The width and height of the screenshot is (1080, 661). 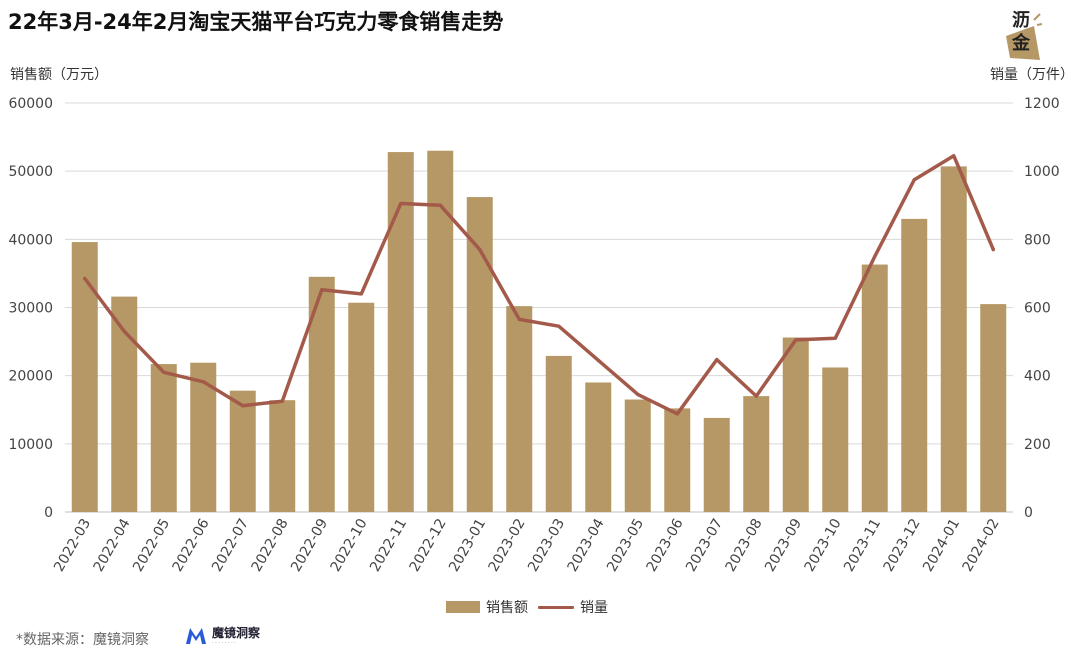 I want to click on y-right-tick-label: 200, so click(x=1037, y=445).